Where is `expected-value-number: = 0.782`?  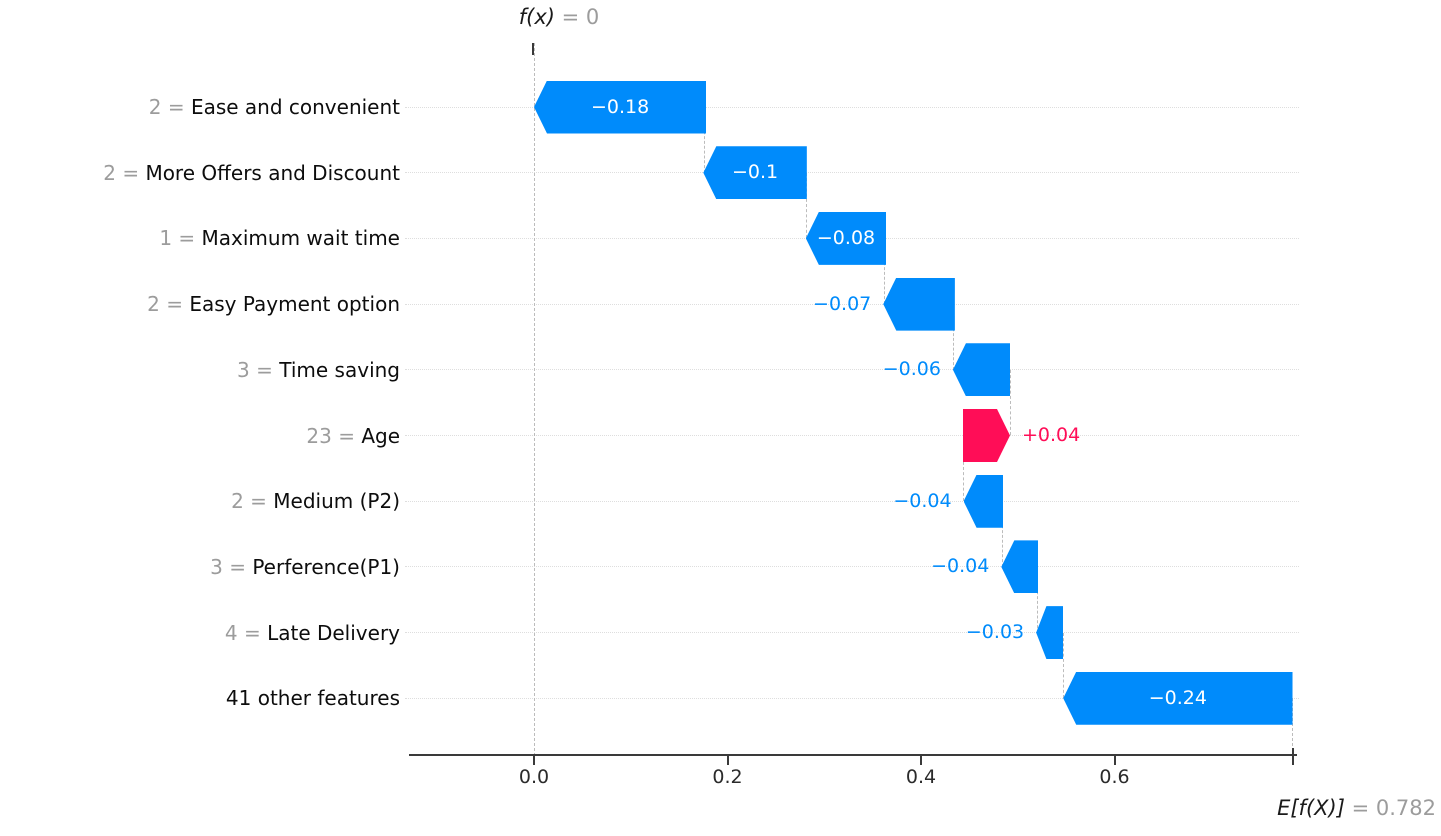
expected-value-number: = 0.782 is located at coordinates (1390, 808).